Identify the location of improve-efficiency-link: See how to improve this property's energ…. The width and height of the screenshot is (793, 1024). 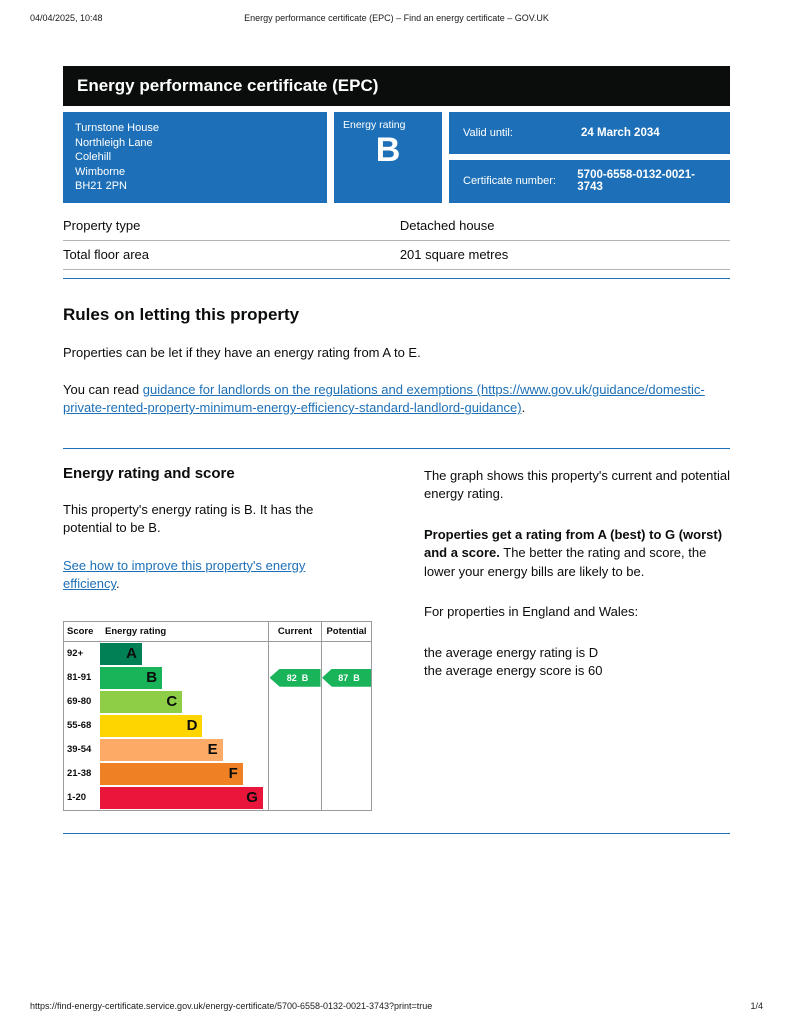
(184, 574).